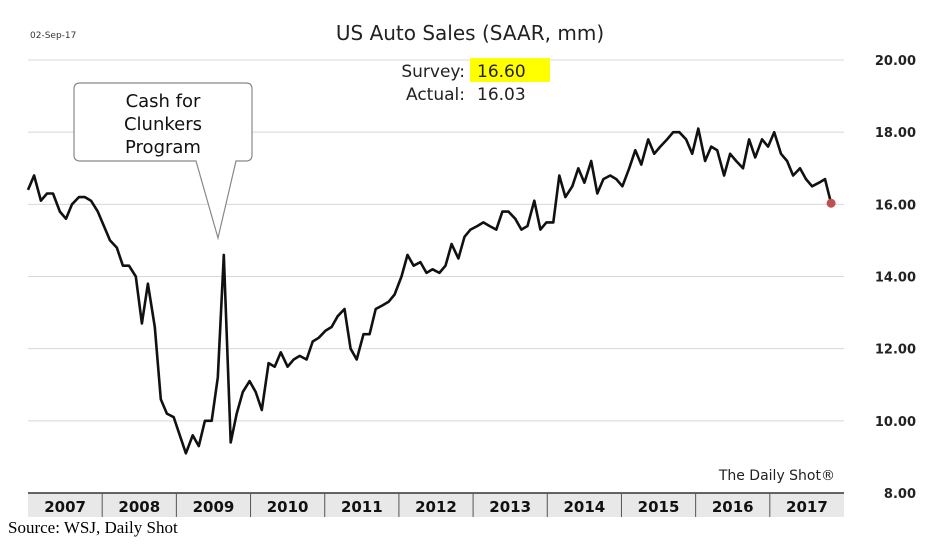  Describe the element at coordinates (659, 507) in the screenshot. I see `x-tick-label: 2015` at that location.